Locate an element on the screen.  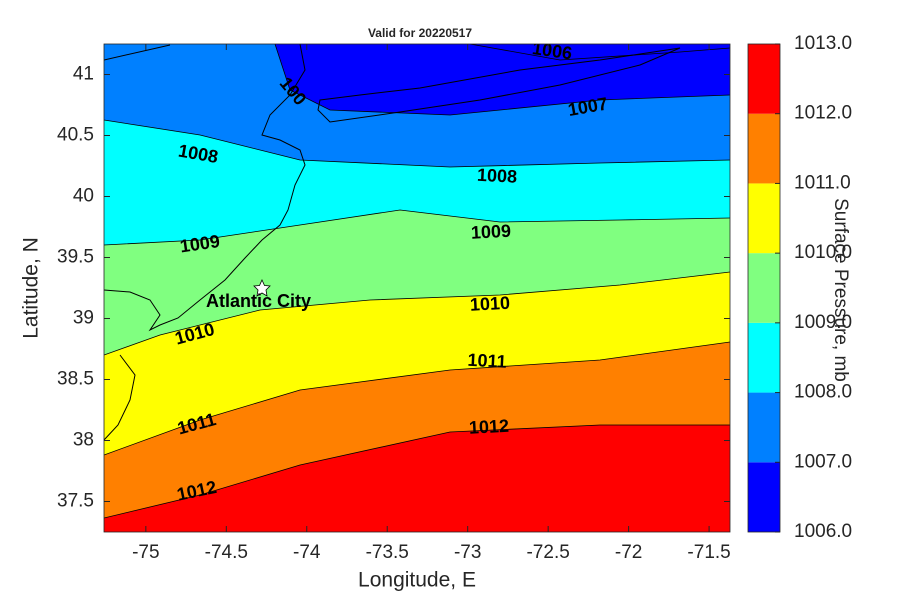
y-tick-label: 38 is located at coordinates (83, 440).